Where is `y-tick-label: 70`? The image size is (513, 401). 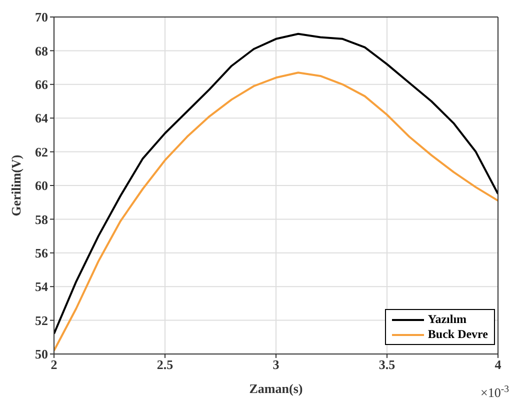
y-tick-label: 70 is located at coordinates (41, 17).